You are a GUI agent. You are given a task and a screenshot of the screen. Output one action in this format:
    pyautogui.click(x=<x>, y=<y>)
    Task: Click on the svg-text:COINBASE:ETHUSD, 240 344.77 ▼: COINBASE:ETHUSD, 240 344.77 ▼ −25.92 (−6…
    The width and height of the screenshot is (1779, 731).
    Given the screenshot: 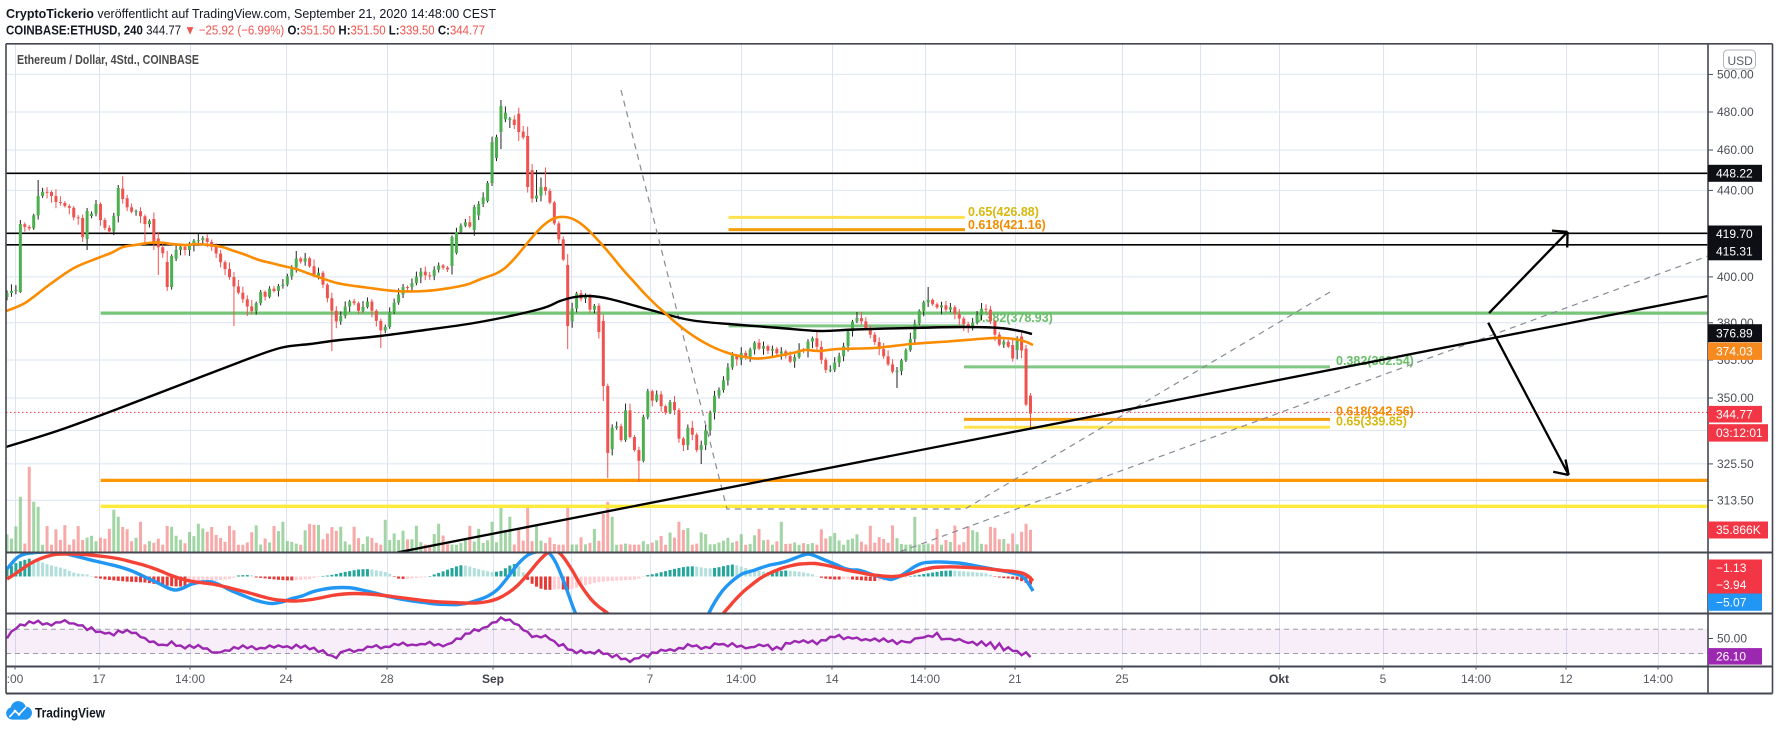 What is the action you would take?
    pyautogui.click(x=245, y=30)
    